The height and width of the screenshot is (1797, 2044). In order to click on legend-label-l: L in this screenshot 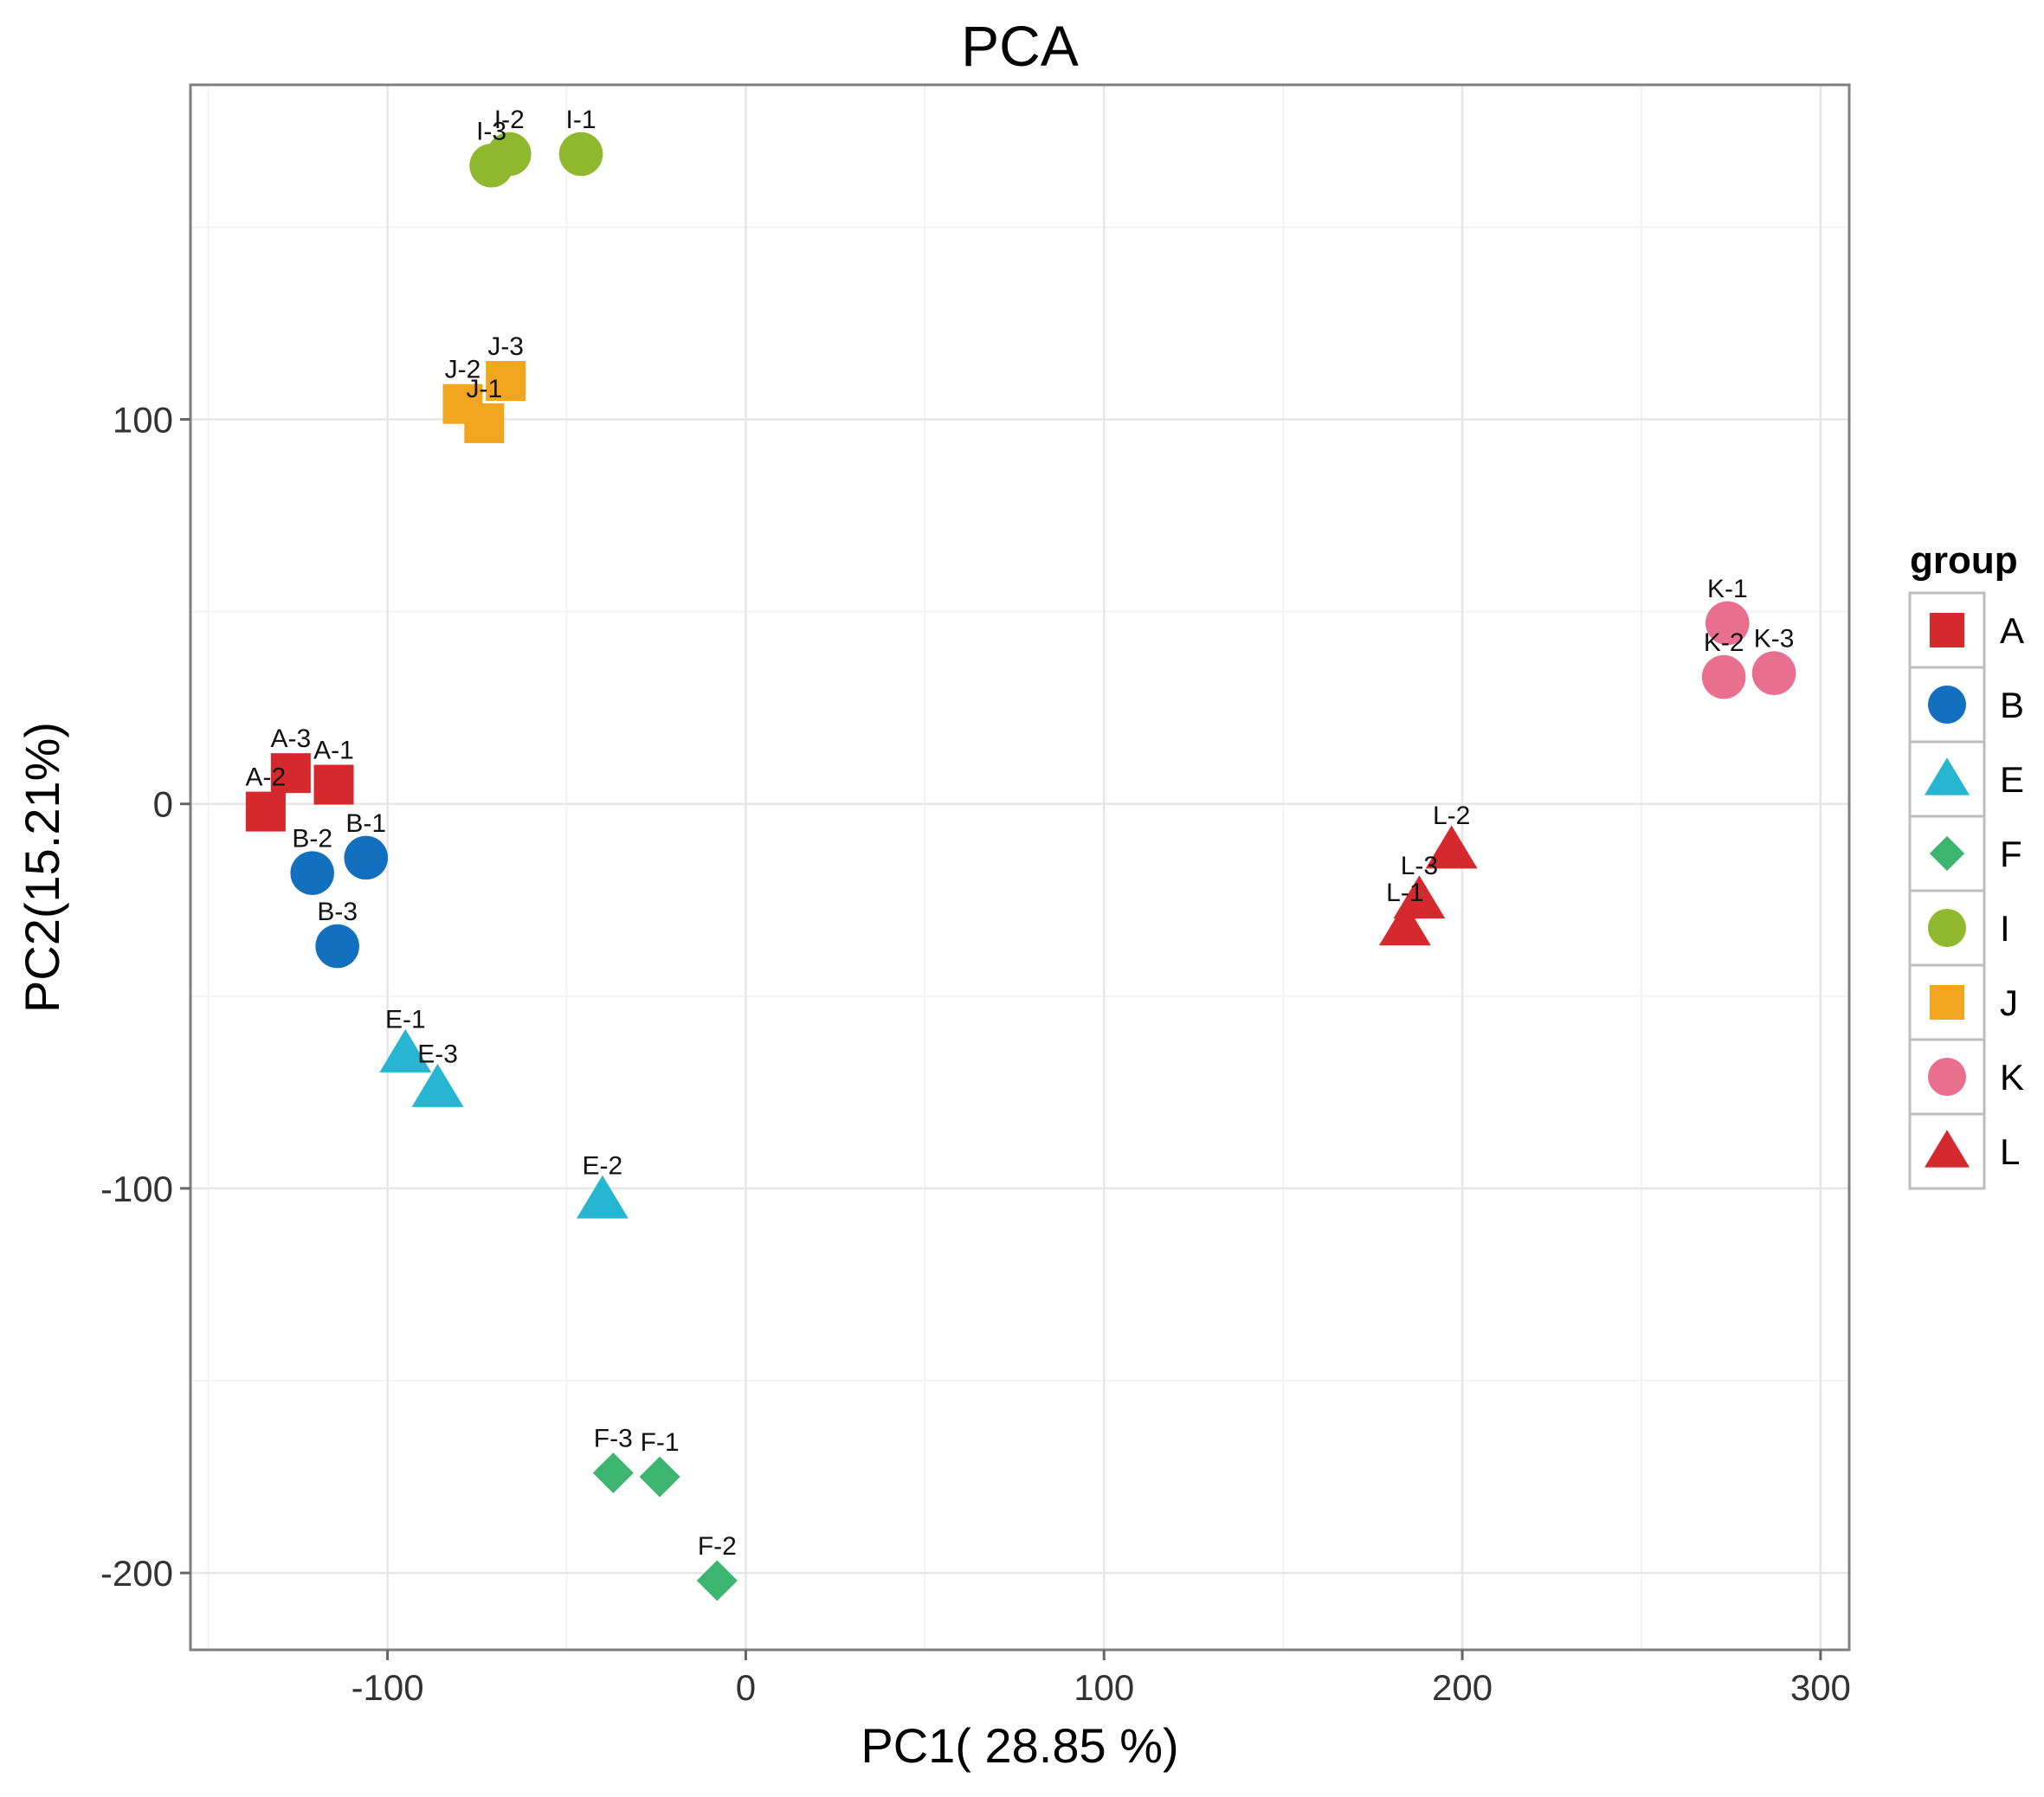, I will do `click(2010, 1151)`.